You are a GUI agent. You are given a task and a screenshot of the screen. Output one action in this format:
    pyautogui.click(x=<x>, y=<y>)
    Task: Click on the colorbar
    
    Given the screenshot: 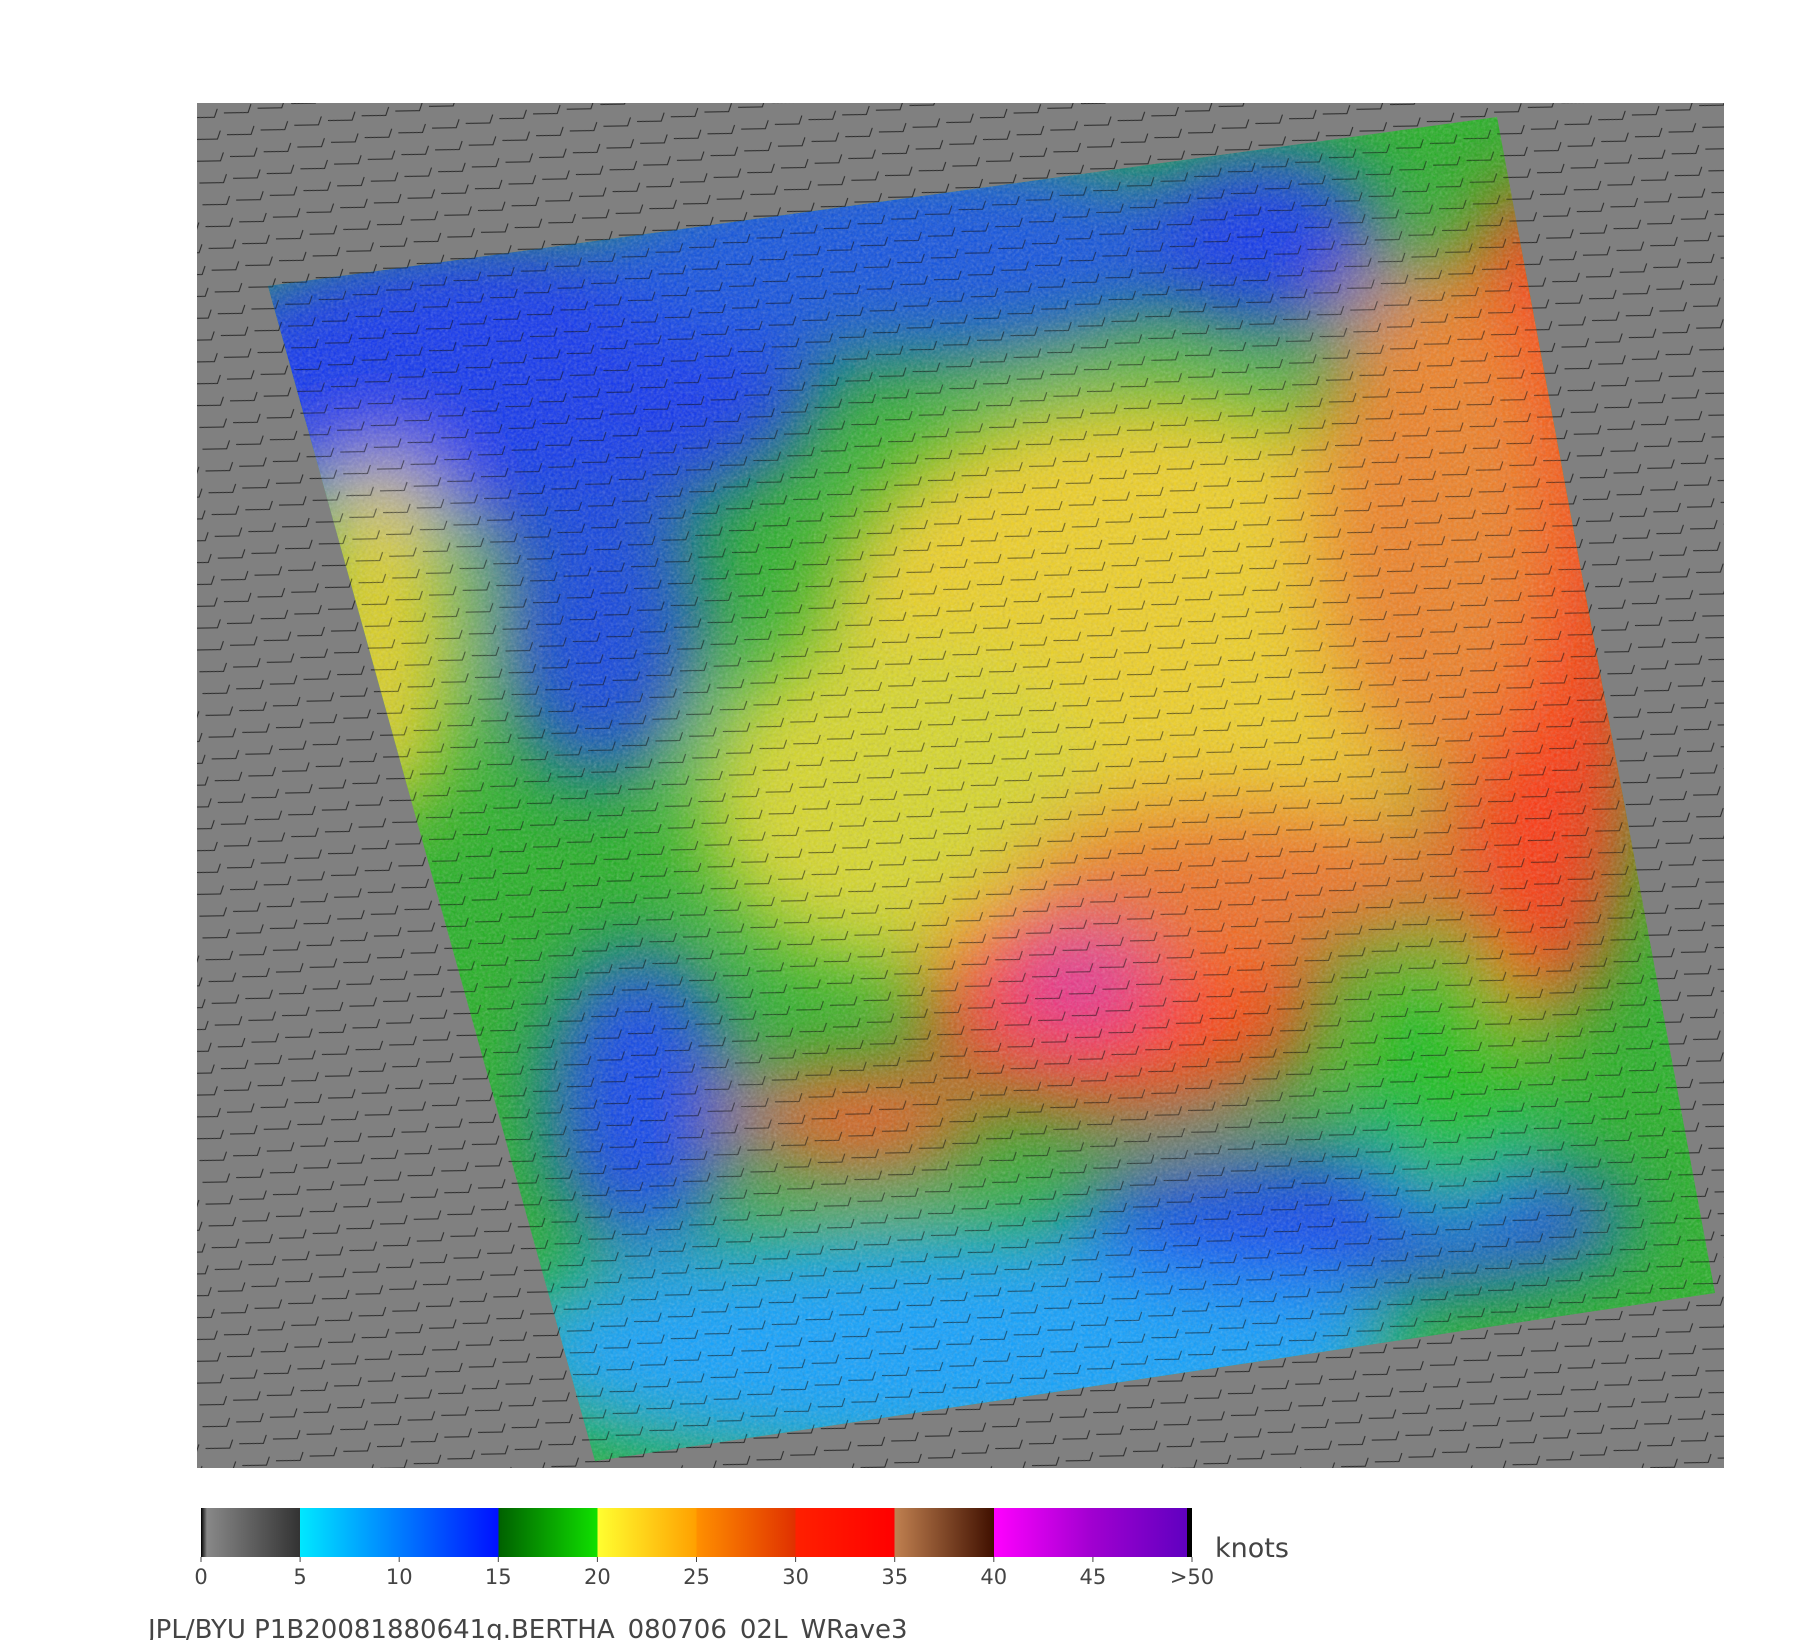 What is the action you would take?
    pyautogui.click(x=696, y=1532)
    